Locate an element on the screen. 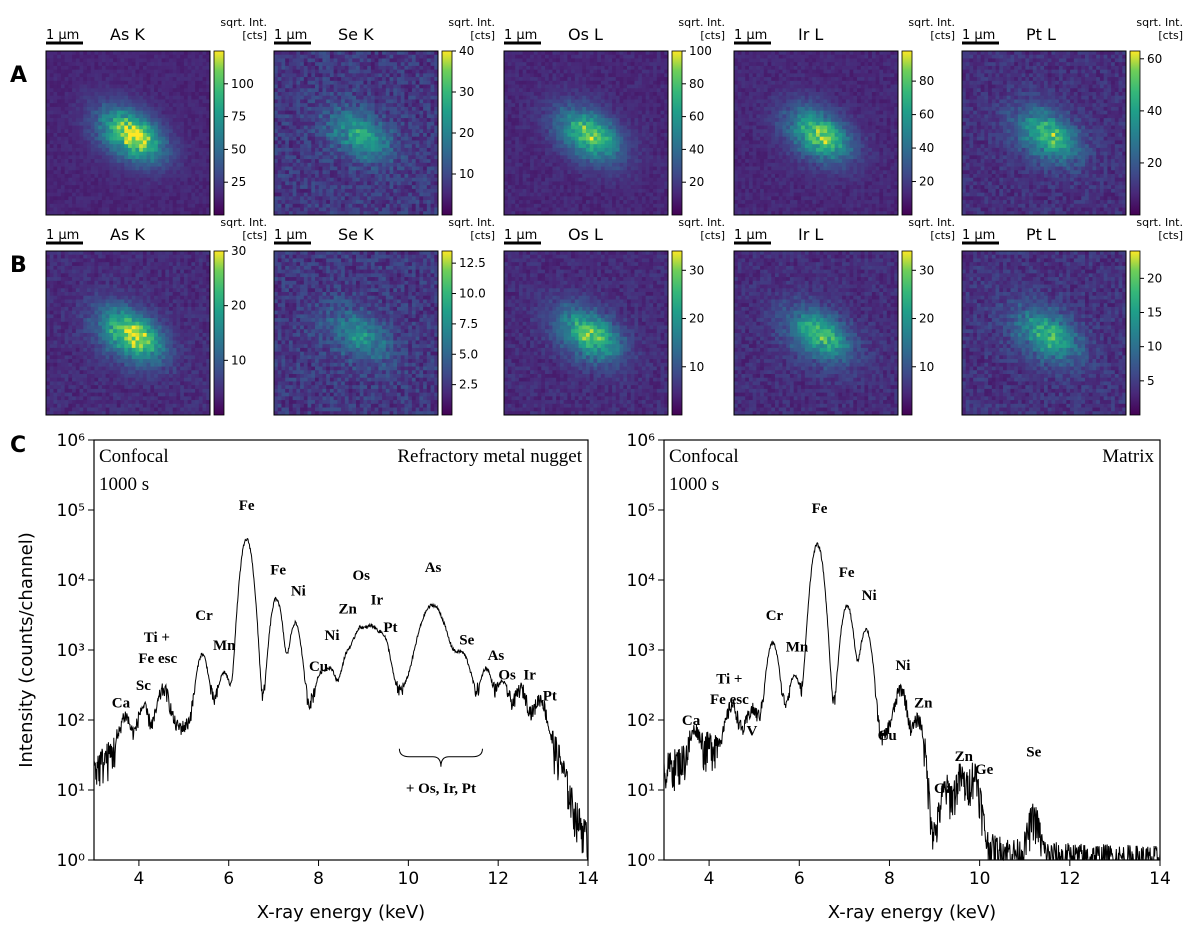  peak-label: Ni is located at coordinates (298, 592).